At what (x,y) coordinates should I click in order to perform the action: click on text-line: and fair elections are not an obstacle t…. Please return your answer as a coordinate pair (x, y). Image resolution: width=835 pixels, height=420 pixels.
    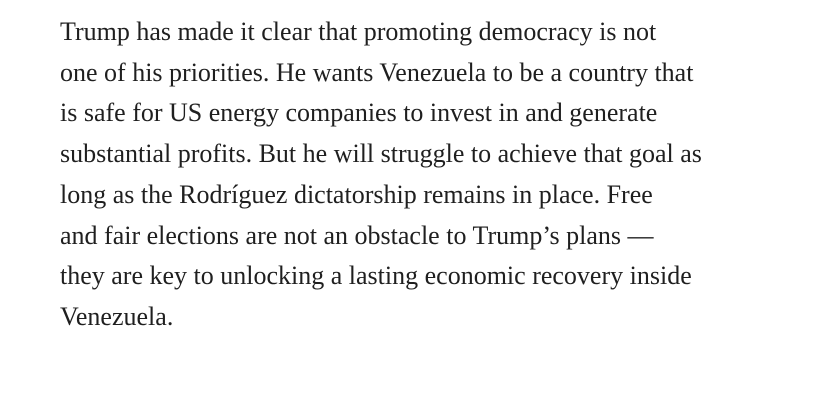
    Looking at the image, I should click on (357, 235).